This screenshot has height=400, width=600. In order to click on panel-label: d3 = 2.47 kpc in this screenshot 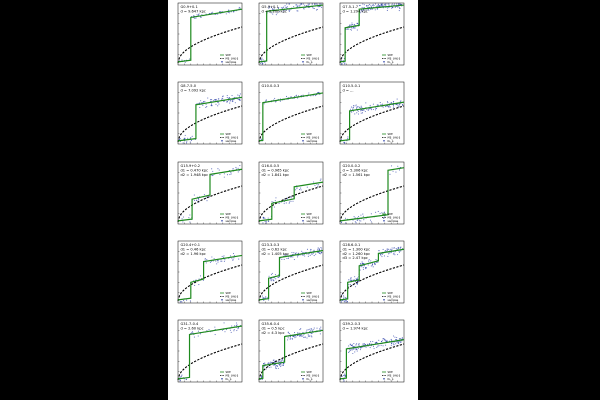, I will do `click(355, 258)`.